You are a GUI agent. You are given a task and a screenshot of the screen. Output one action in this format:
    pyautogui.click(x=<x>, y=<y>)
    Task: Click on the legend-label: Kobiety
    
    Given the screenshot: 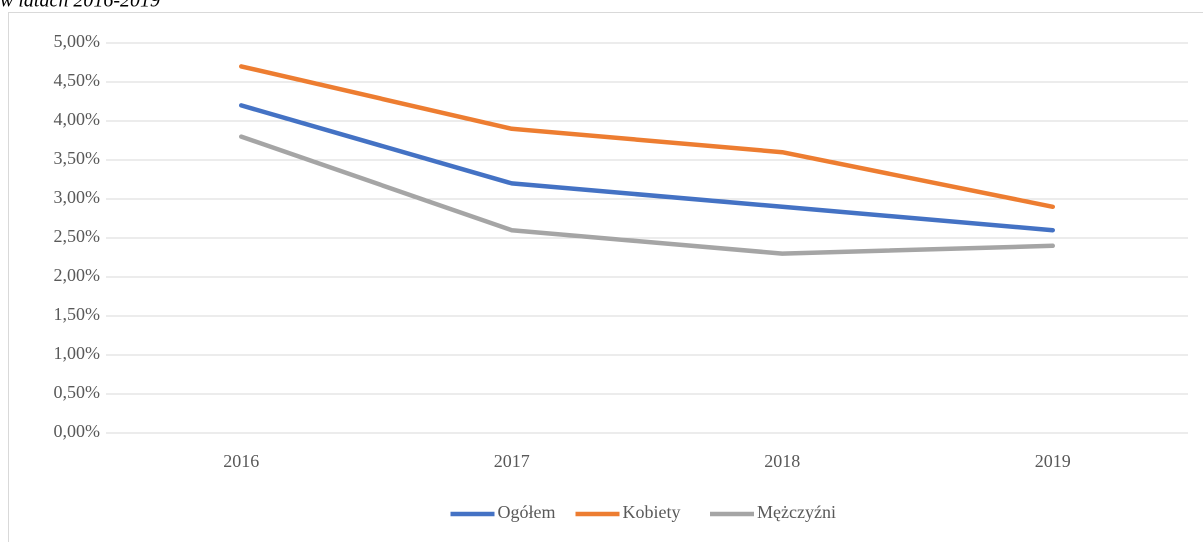 What is the action you would take?
    pyautogui.click(x=652, y=512)
    